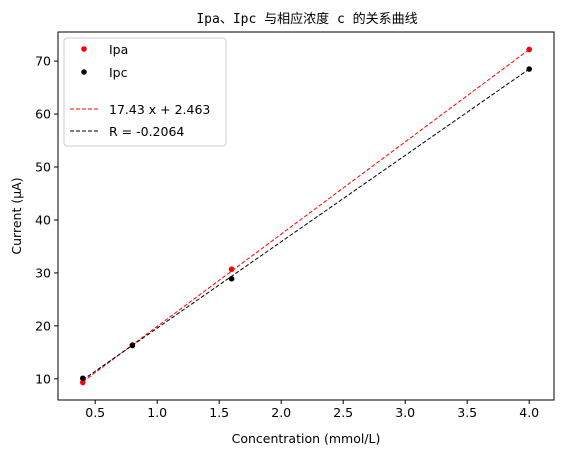 This screenshot has width=562, height=455. I want to click on y-tick-label: 50, so click(43, 167).